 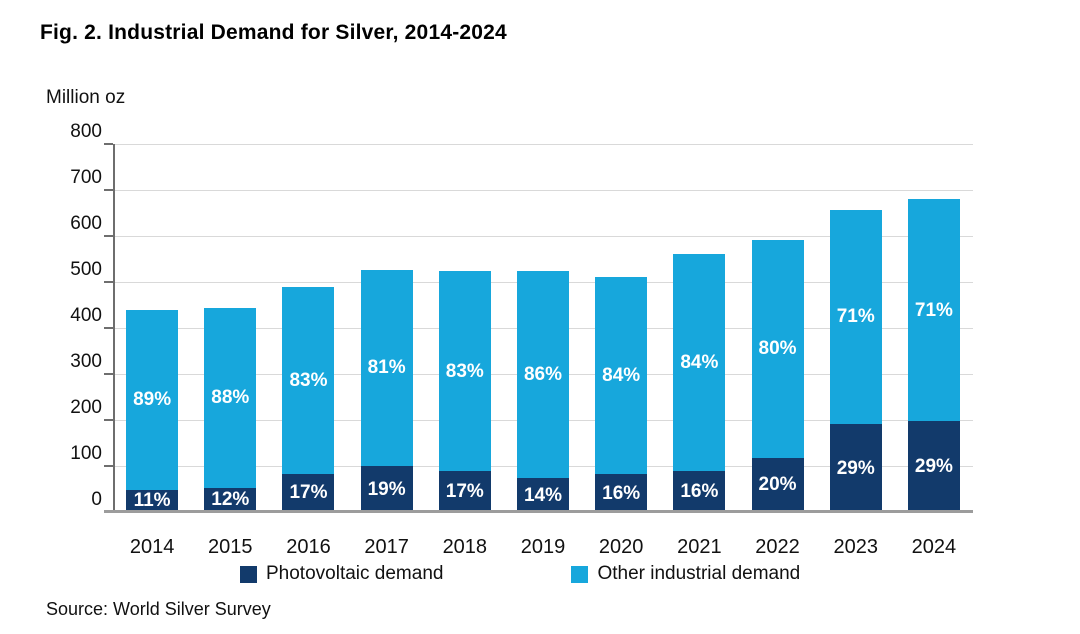 What do you see at coordinates (86, 361) in the screenshot?
I see `y-tick-label-300: 300` at bounding box center [86, 361].